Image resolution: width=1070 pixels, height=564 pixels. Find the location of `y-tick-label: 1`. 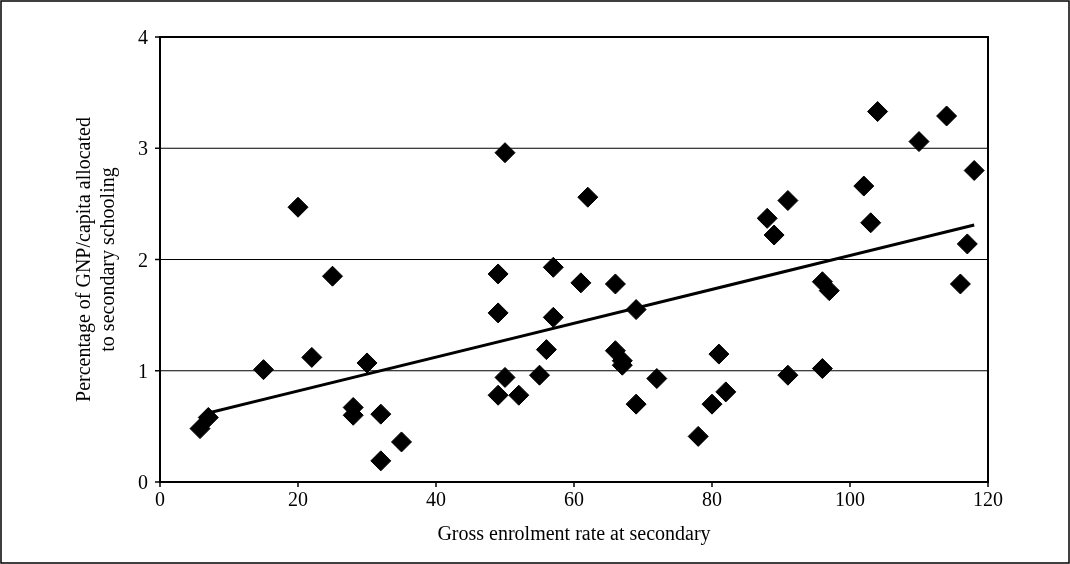

y-tick-label: 1 is located at coordinates (143, 370).